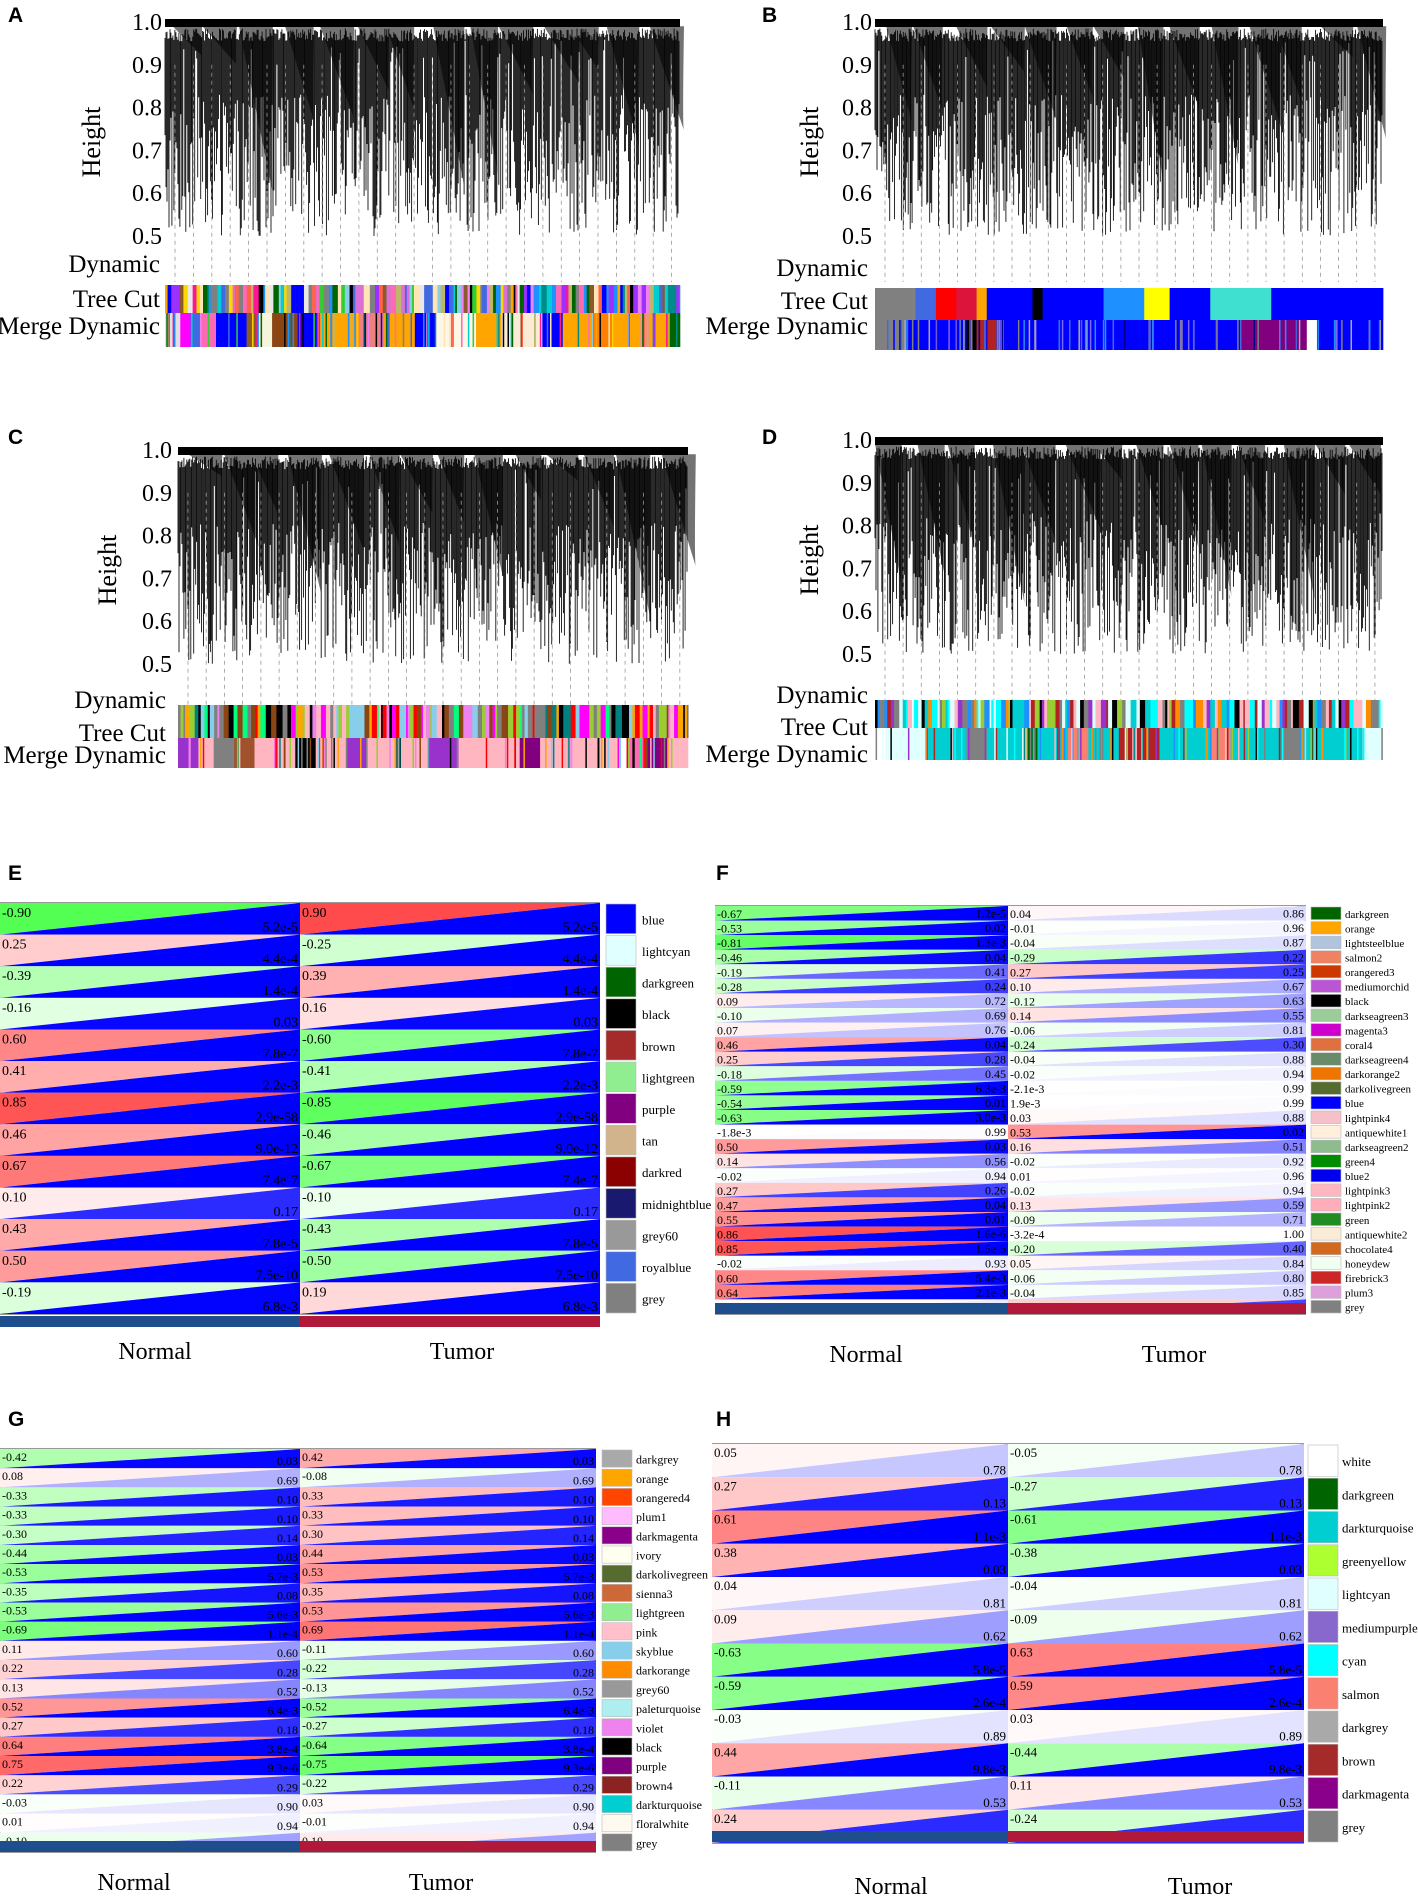  Describe the element at coordinates (1020, 1176) in the screenshot. I see `corr-value: 0.01` at that location.